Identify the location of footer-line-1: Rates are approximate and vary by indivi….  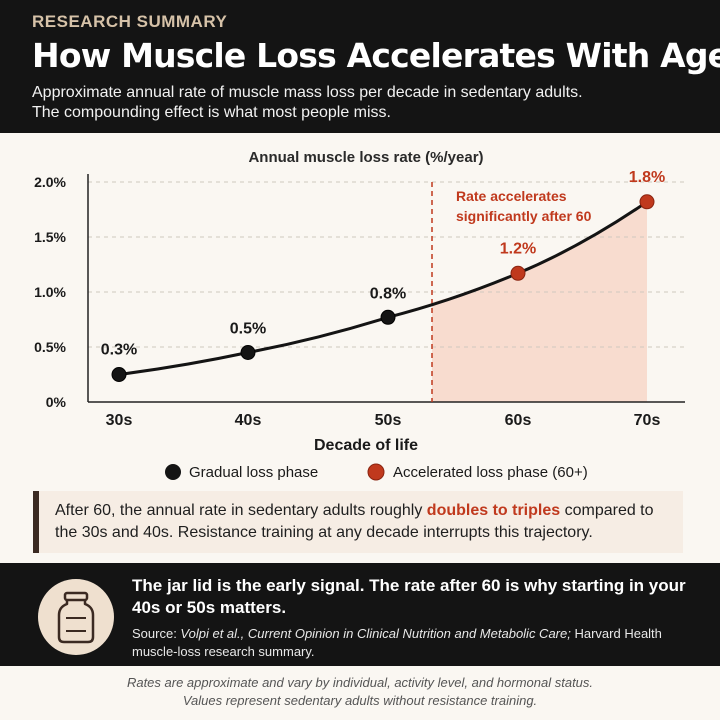
(360, 682).